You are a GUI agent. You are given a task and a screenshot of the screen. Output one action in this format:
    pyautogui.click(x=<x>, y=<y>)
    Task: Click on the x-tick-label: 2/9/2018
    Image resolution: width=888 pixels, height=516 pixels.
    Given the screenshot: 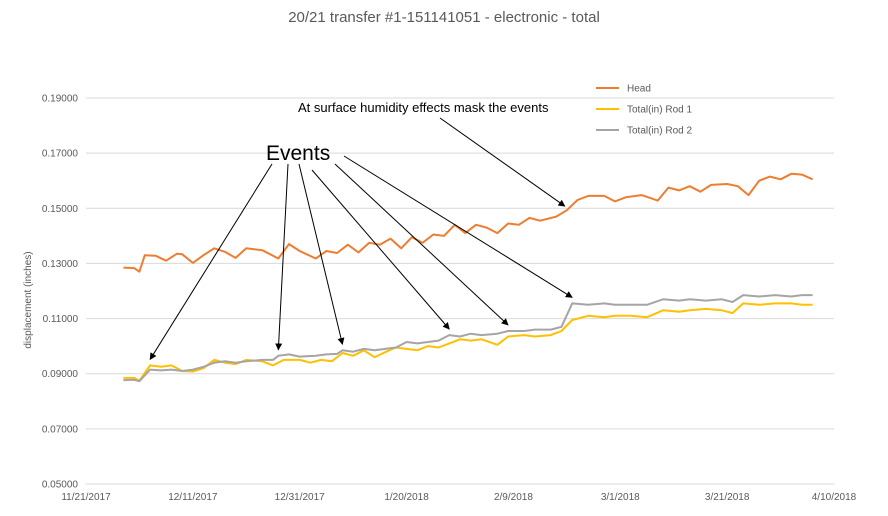 What is the action you would take?
    pyautogui.click(x=513, y=497)
    